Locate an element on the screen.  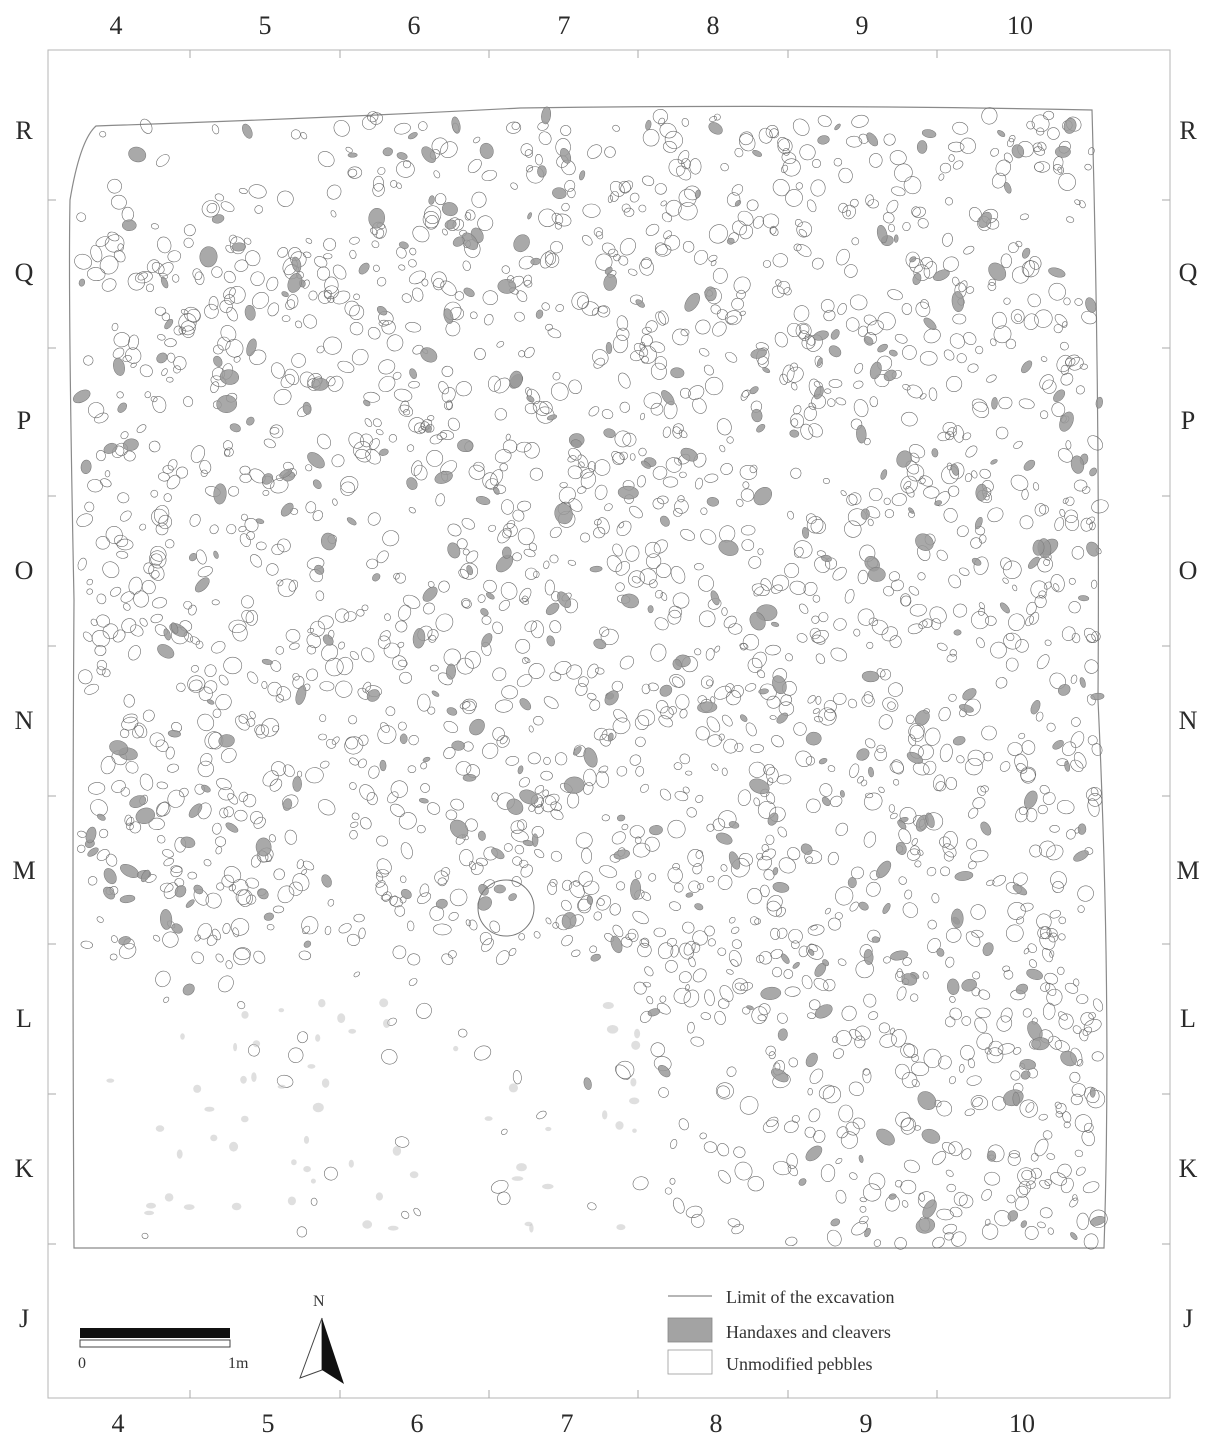
row-label-right-O: O is located at coordinates (1188, 570).